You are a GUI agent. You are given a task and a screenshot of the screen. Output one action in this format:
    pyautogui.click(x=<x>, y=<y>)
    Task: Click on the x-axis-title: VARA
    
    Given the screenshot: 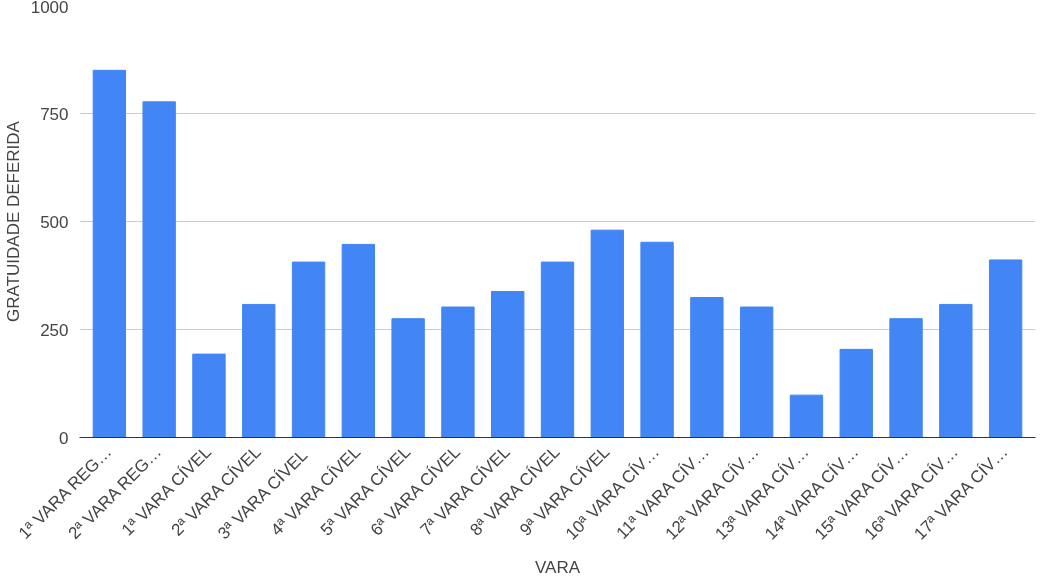 What is the action you would take?
    pyautogui.click(x=557, y=568)
    